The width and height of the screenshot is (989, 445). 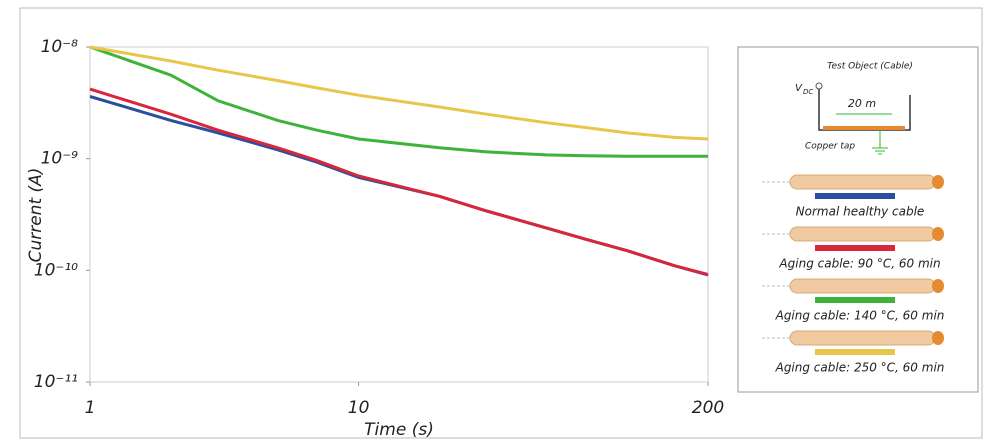 I want to click on y-tick-label: 10⁻⁹, so click(x=60, y=159).